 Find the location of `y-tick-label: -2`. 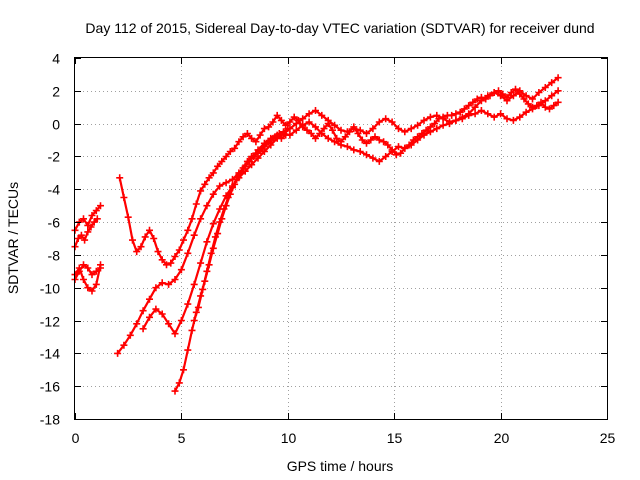

y-tick-label: -2 is located at coordinates (54, 157).